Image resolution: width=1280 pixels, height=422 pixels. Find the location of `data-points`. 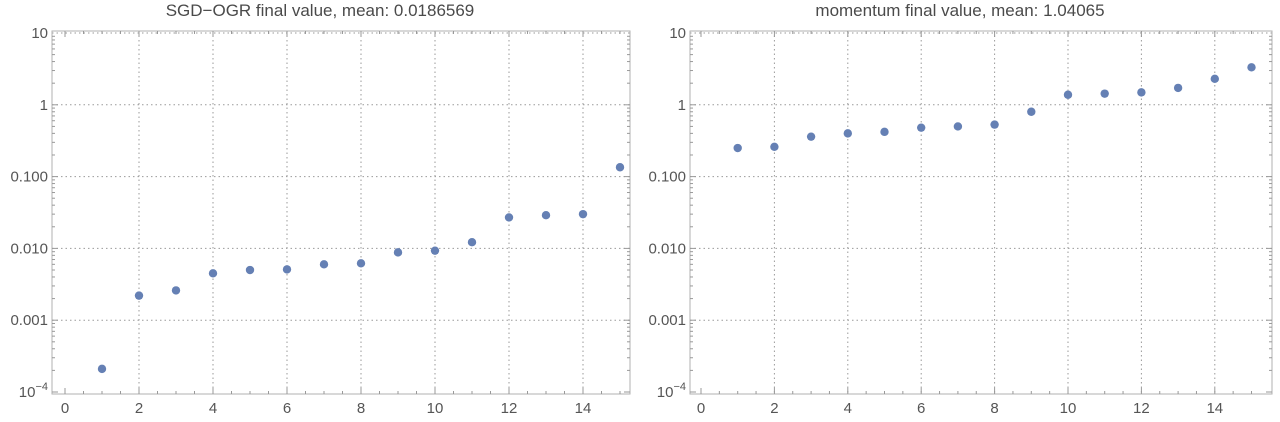

data-points is located at coordinates (994, 108).